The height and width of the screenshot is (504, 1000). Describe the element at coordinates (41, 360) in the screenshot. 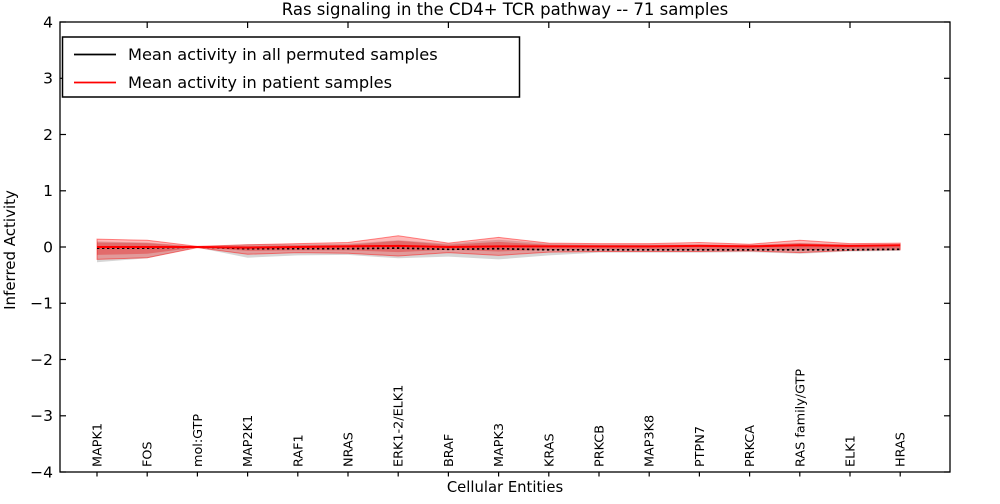

I see `y-tick-label: −2` at that location.